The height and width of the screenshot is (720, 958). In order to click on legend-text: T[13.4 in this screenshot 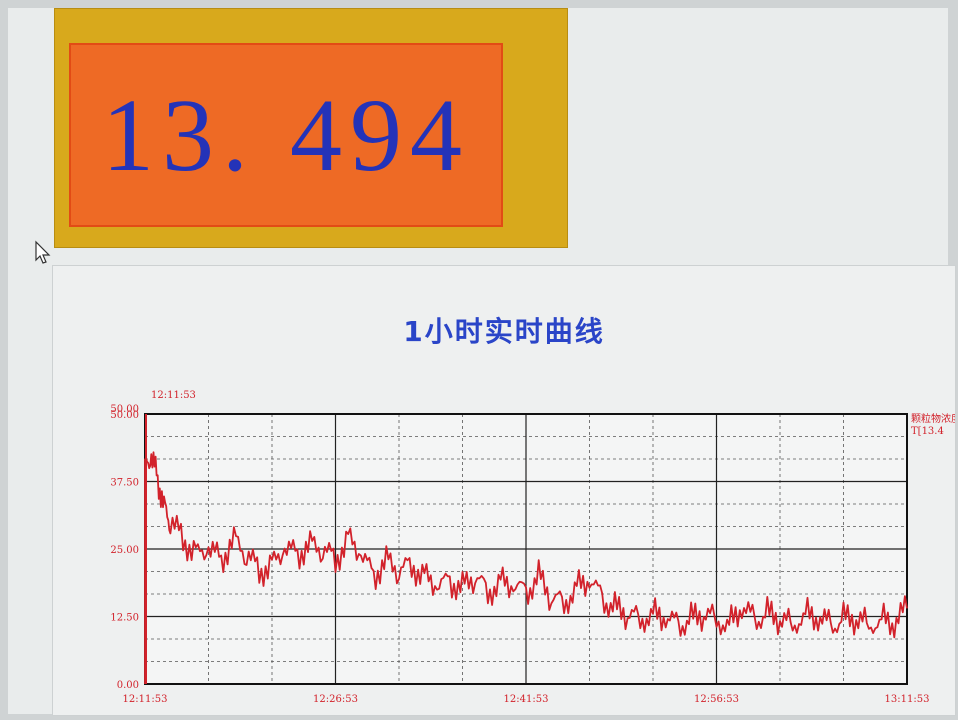, I will do `click(927, 431)`.